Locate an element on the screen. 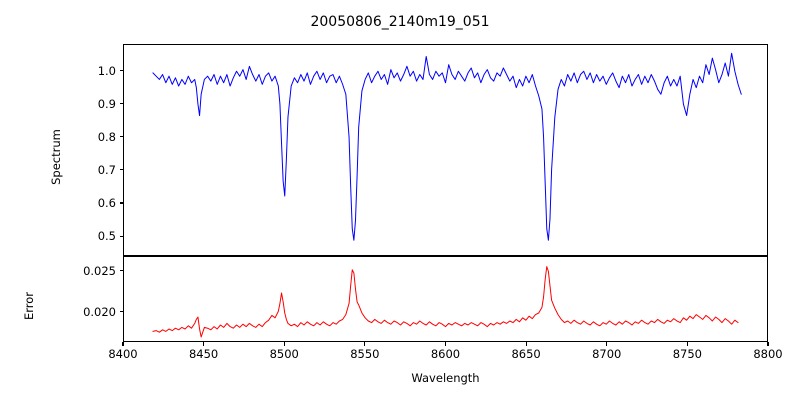 This screenshot has width=800, height=400. xtick-label: 8400 is located at coordinates (123, 354).